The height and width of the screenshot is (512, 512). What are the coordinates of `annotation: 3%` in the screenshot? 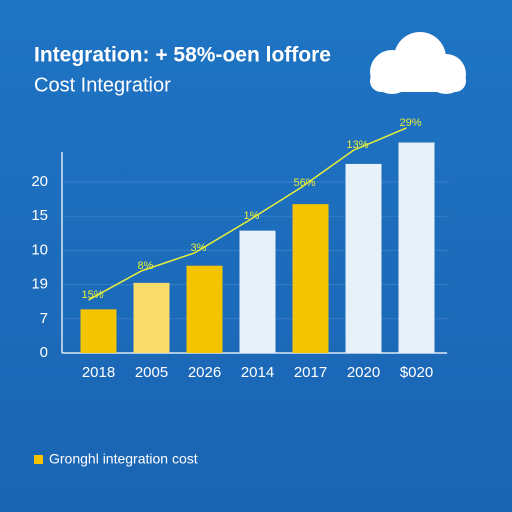 It's located at (199, 248).